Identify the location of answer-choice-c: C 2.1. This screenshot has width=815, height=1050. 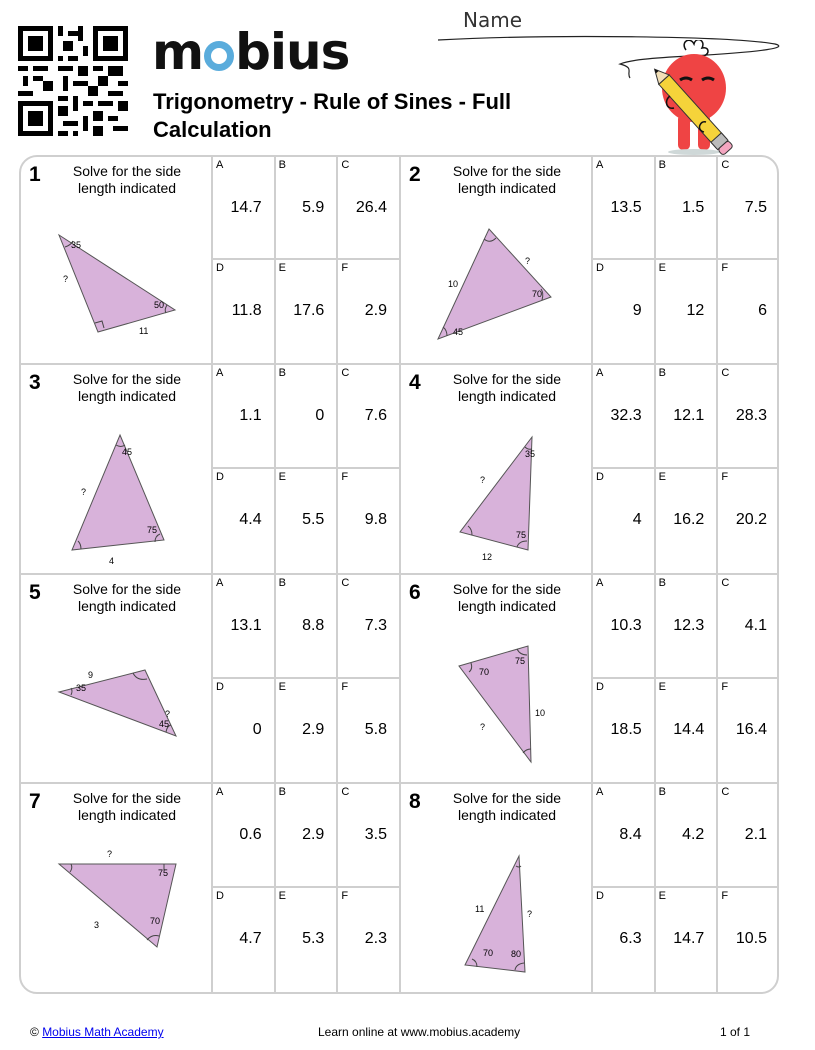
(746, 836).